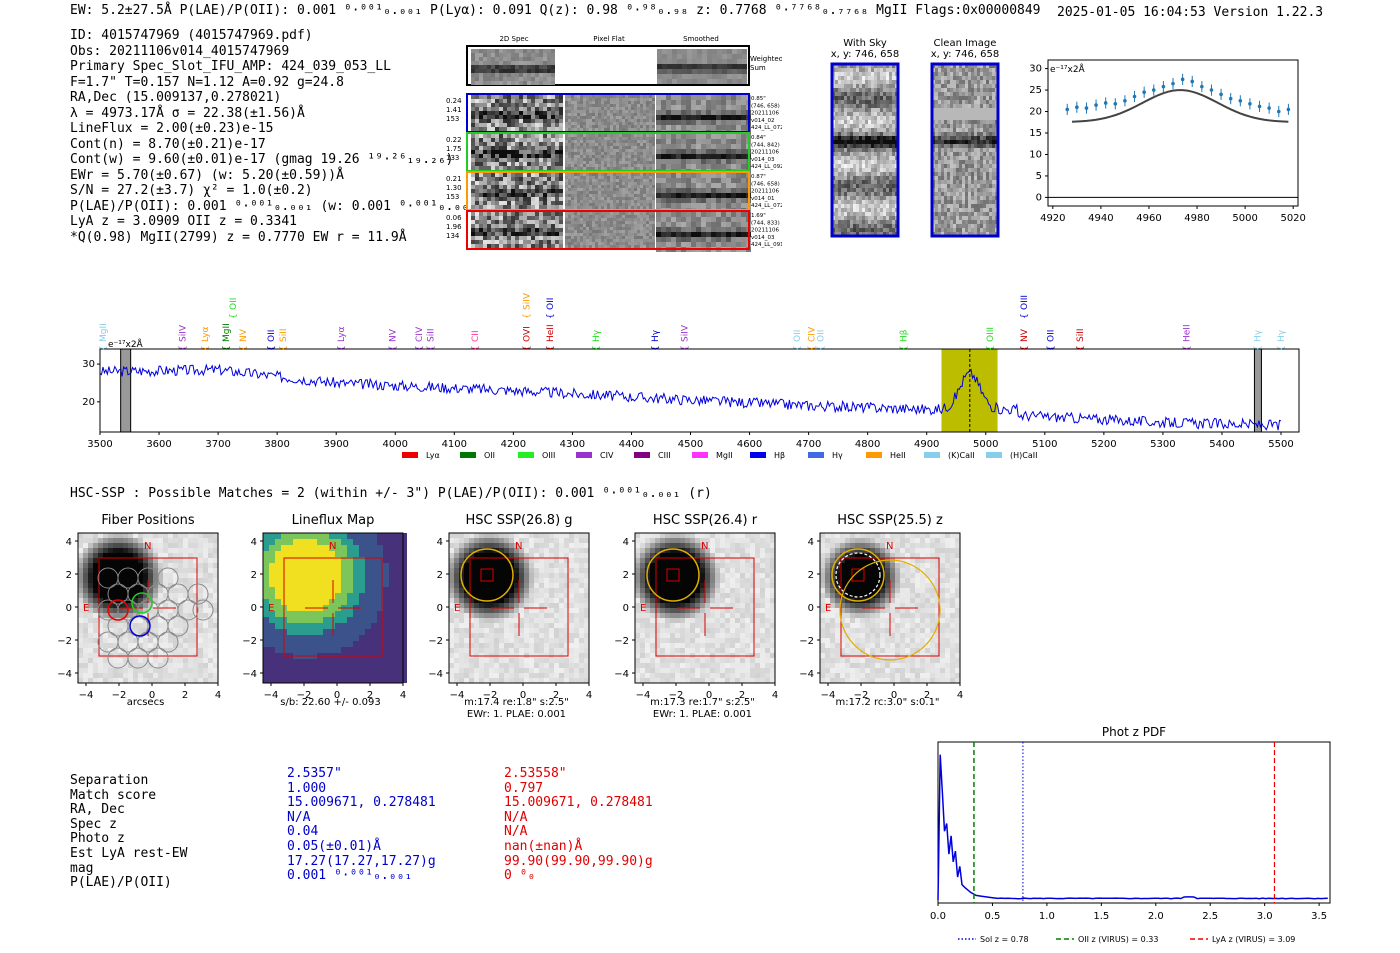  What do you see at coordinates (454, 149) in the screenshot?
I see `stamp-left-text: 1.75` at bounding box center [454, 149].